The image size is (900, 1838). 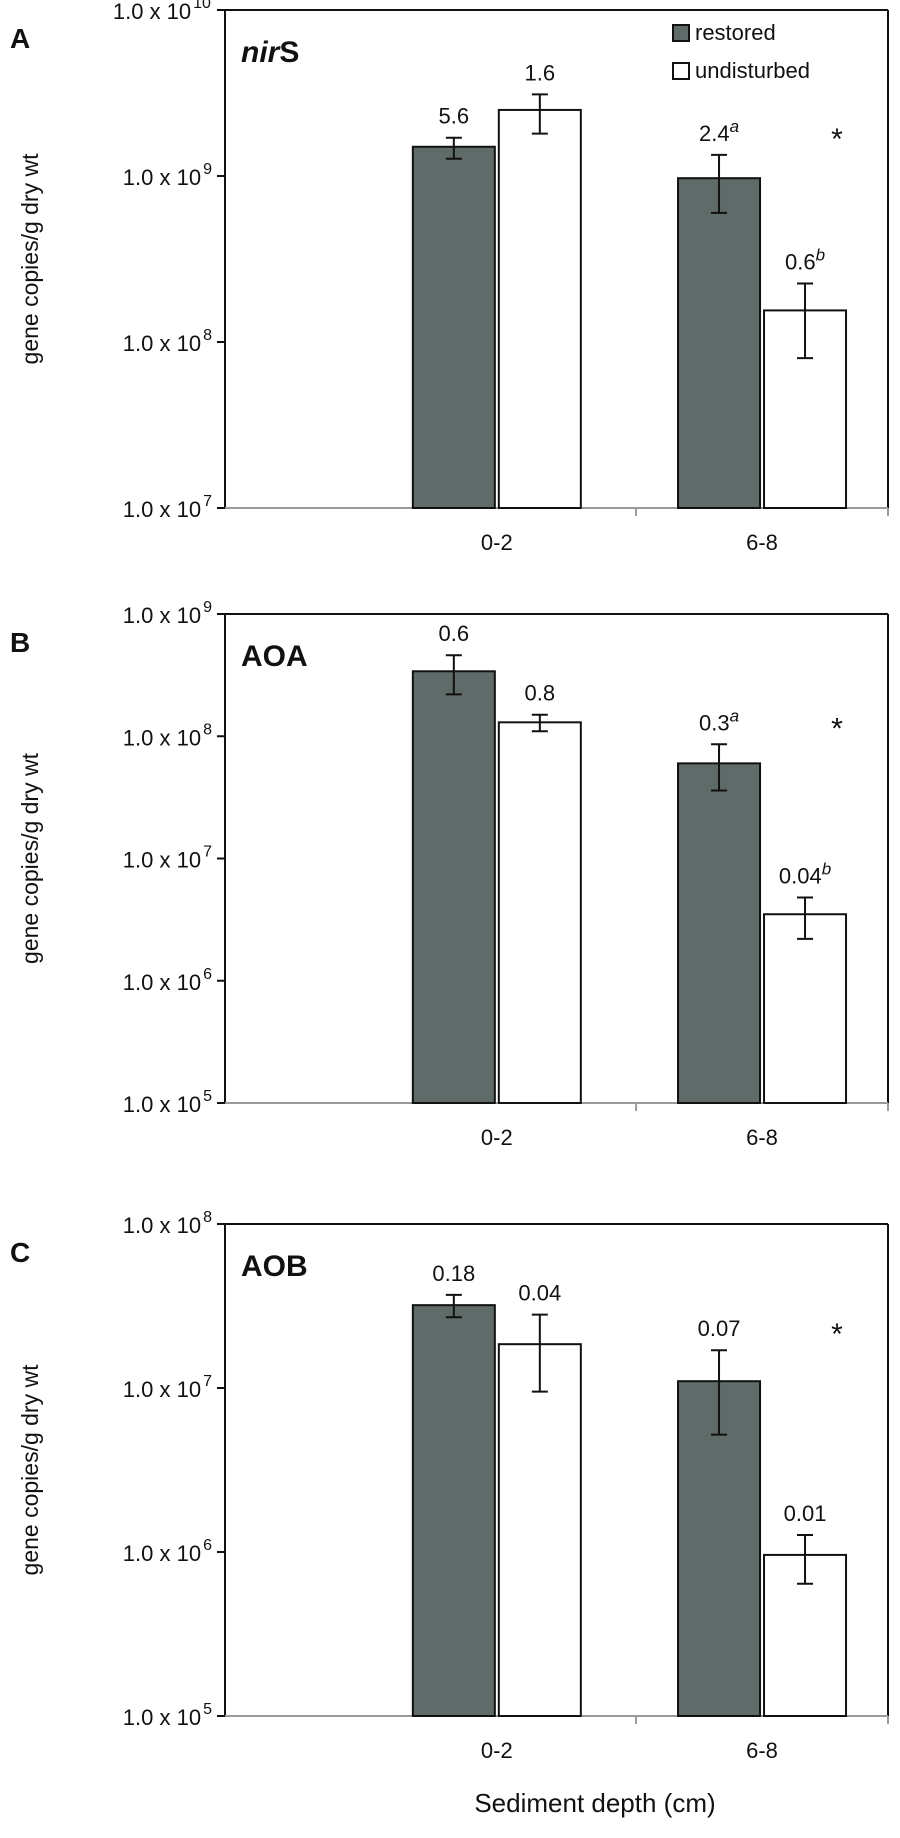 What do you see at coordinates (681, 71) in the screenshot?
I see `legend-swatch-undisturbed` at bounding box center [681, 71].